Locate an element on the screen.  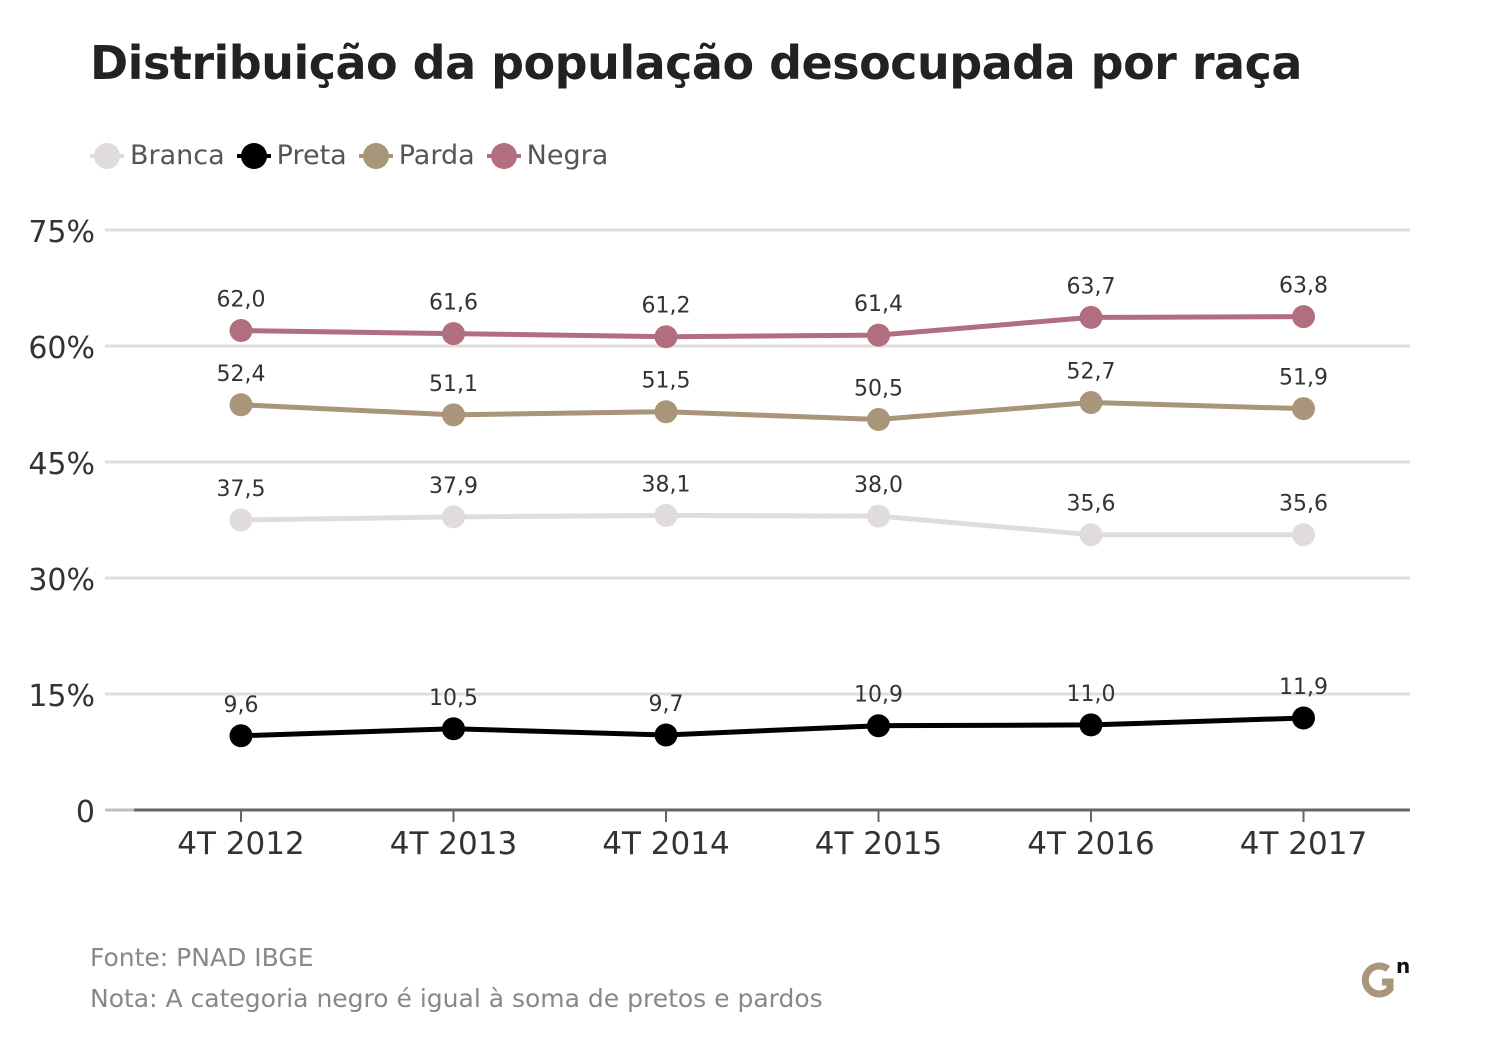
data-label-parda: 51,9 is located at coordinates (1303, 378).